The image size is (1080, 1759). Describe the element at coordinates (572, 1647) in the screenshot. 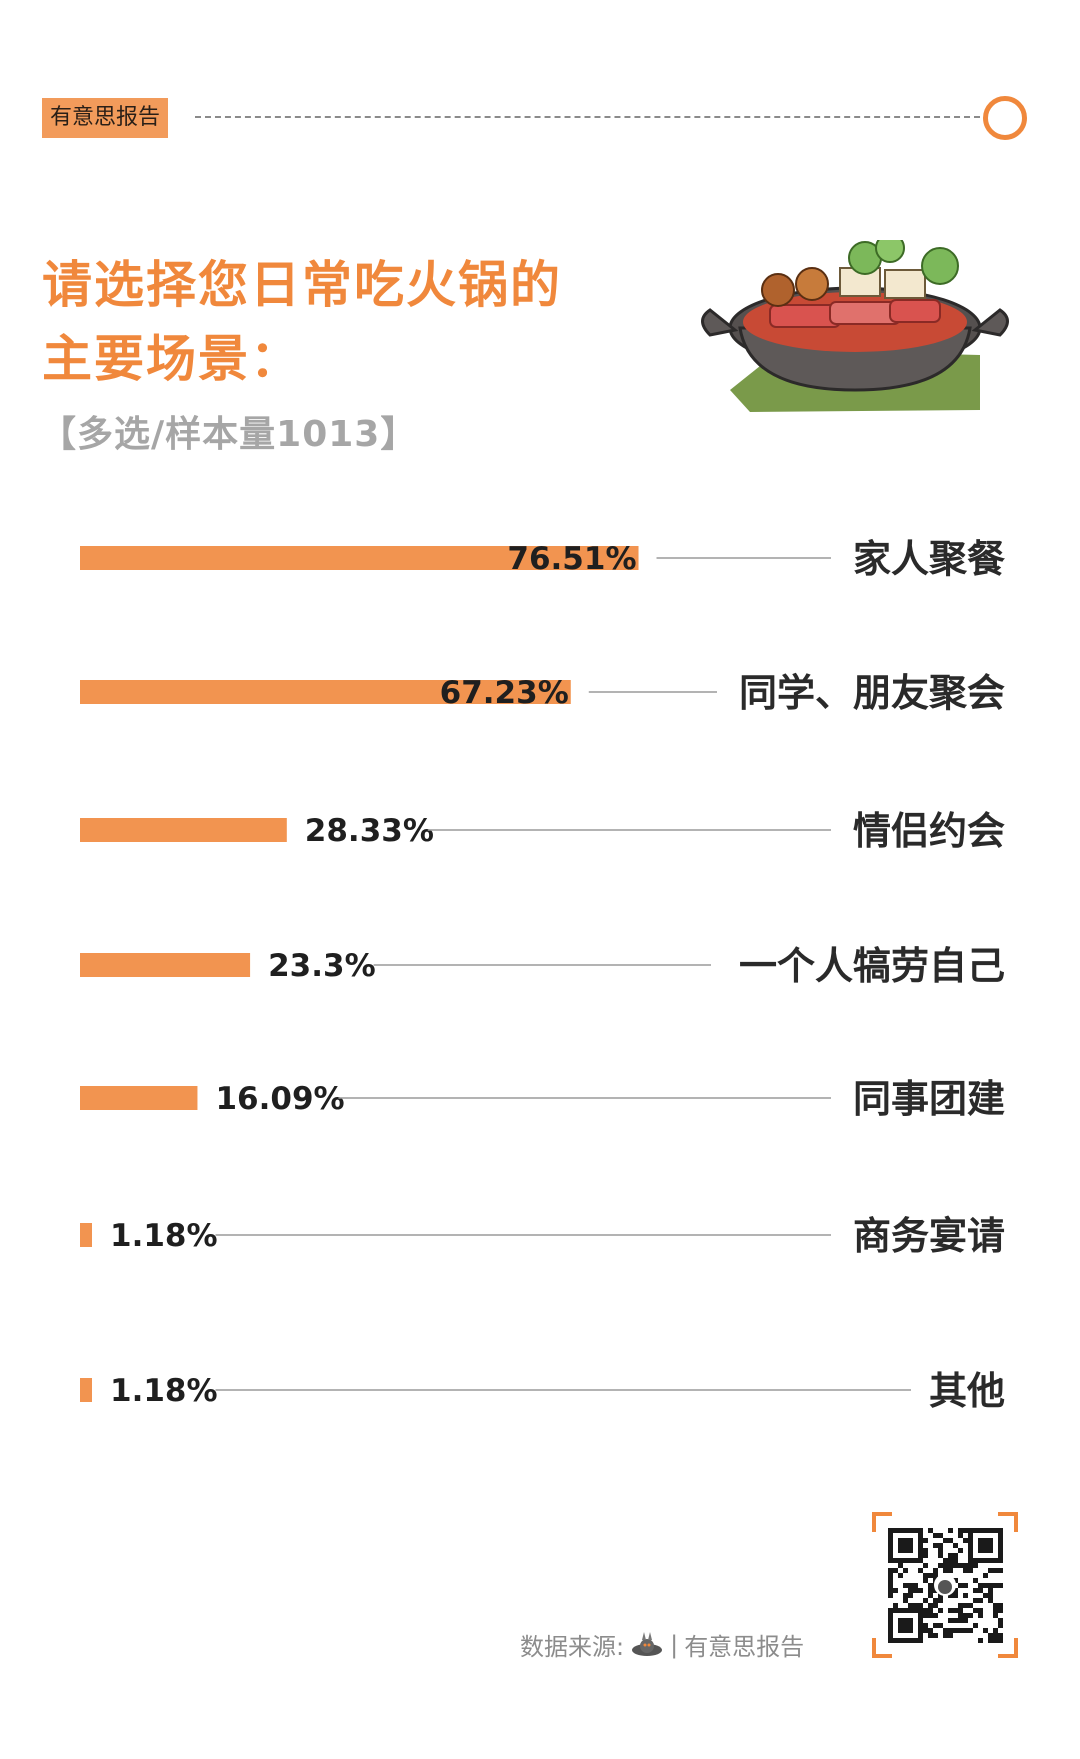

I see `source-label: 数据来源:` at that location.